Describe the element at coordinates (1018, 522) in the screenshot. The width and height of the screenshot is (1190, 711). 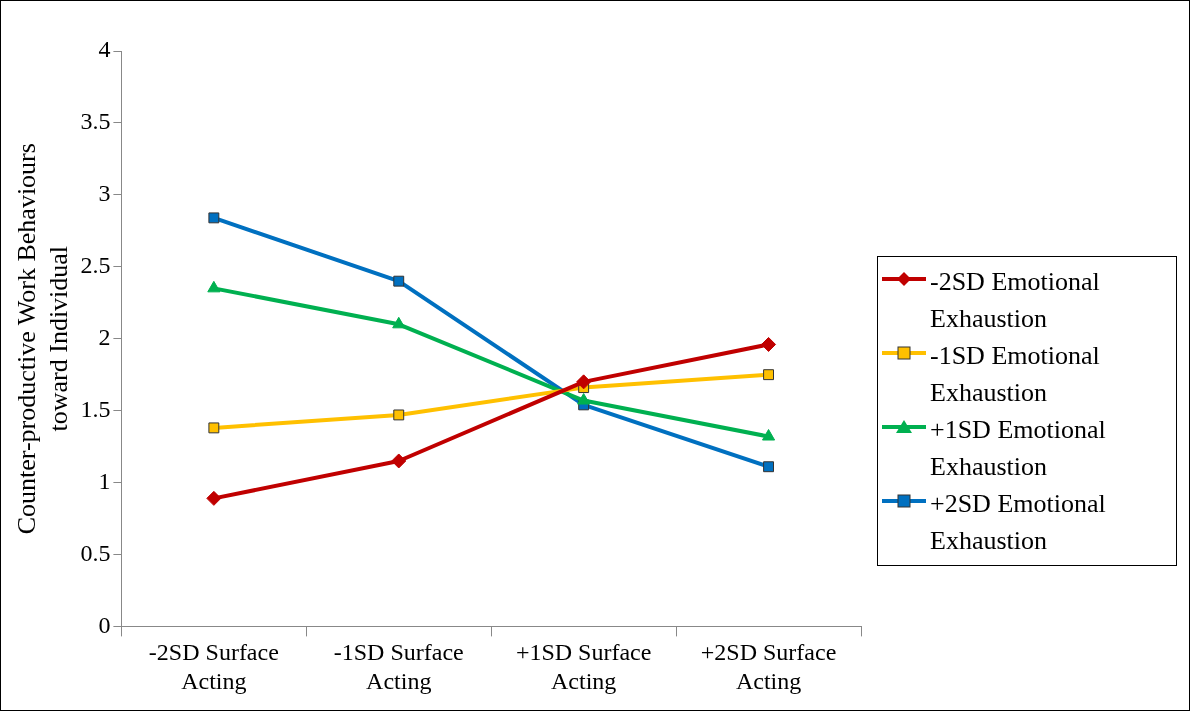
I see `legend-label: +2SD Emotional Exhaustion` at that location.